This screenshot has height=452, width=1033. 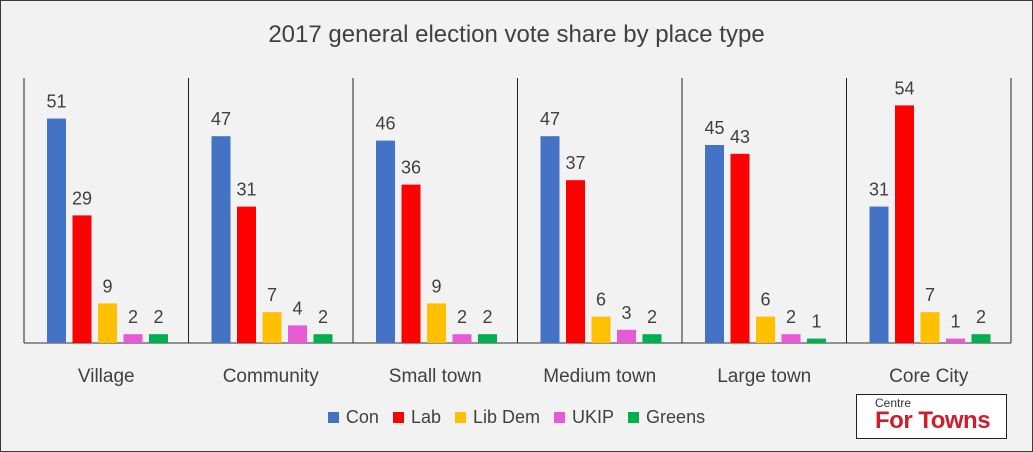 I want to click on legend-item: Lib Dem, so click(x=497, y=417).